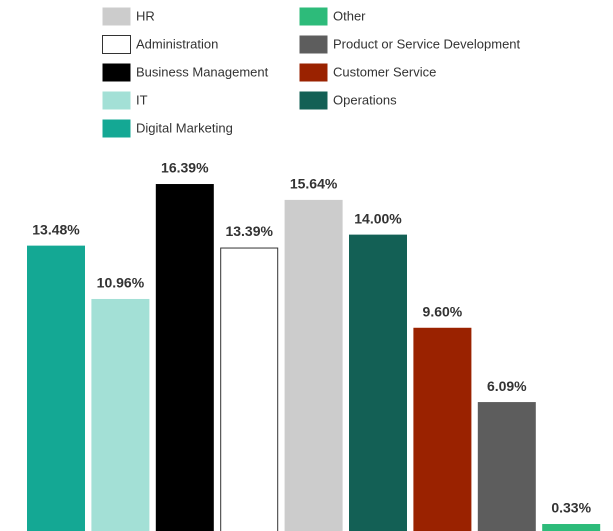  What do you see at coordinates (145, 15) in the screenshot?
I see `legend-label: HR` at bounding box center [145, 15].